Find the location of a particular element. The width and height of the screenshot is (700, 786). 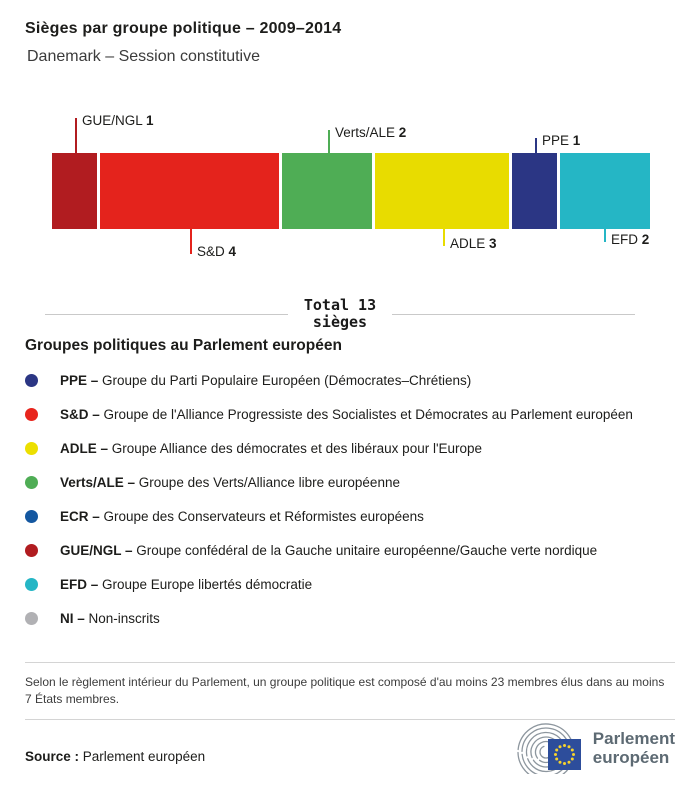

logo-wordmark: Parlement européen is located at coordinates (634, 748).